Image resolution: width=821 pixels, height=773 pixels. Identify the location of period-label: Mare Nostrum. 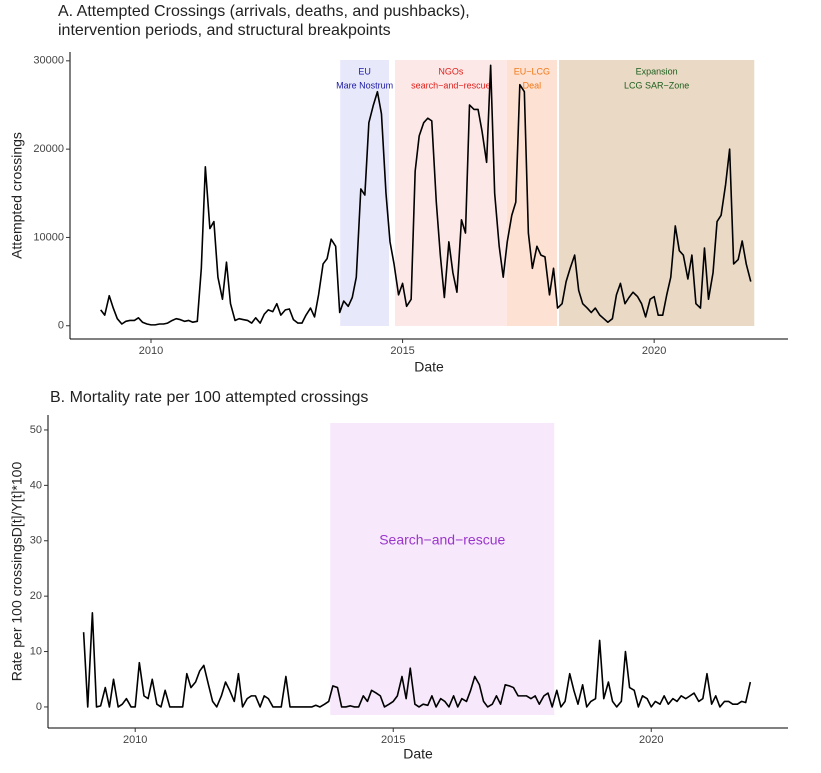
(364, 85).